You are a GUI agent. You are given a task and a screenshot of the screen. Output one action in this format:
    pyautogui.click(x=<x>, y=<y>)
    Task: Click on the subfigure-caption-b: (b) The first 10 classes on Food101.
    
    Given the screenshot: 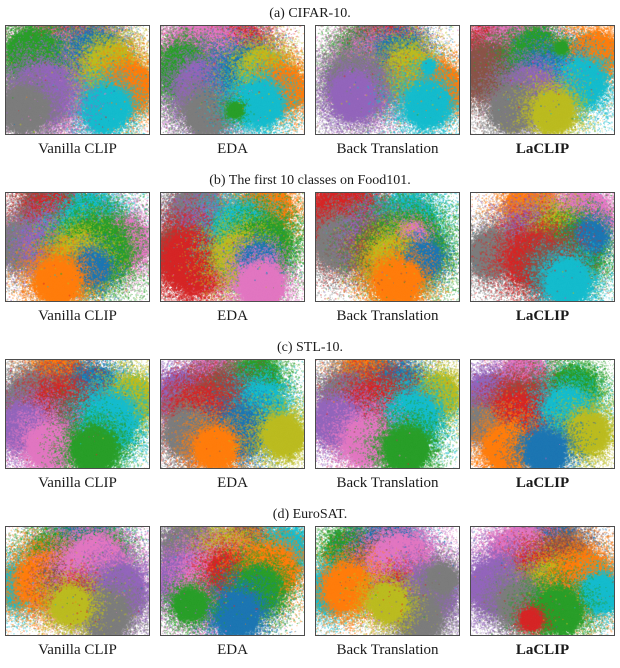 What is the action you would take?
    pyautogui.click(x=310, y=180)
    